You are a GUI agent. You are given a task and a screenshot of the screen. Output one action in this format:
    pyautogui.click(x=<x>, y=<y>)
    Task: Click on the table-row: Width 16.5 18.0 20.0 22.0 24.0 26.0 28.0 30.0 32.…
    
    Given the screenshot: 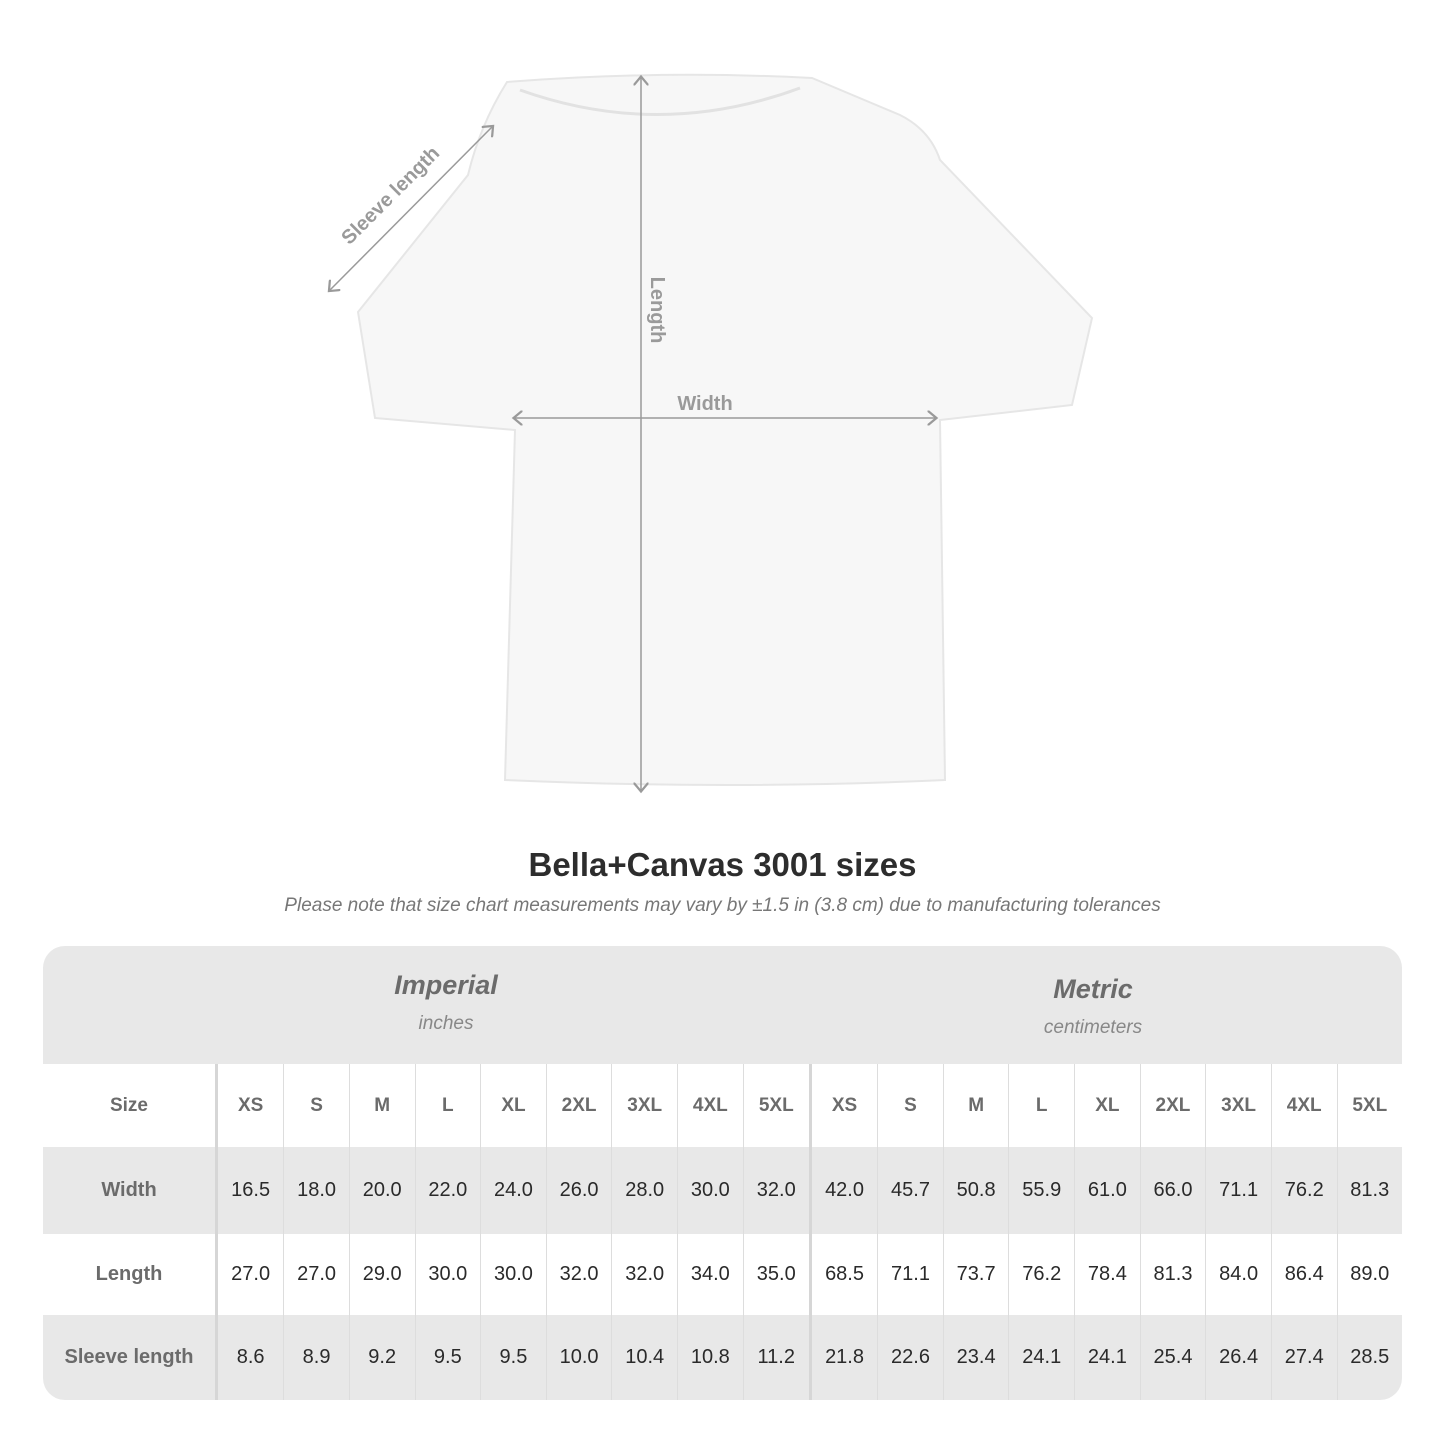 What is the action you would take?
    pyautogui.click(x=722, y=1190)
    